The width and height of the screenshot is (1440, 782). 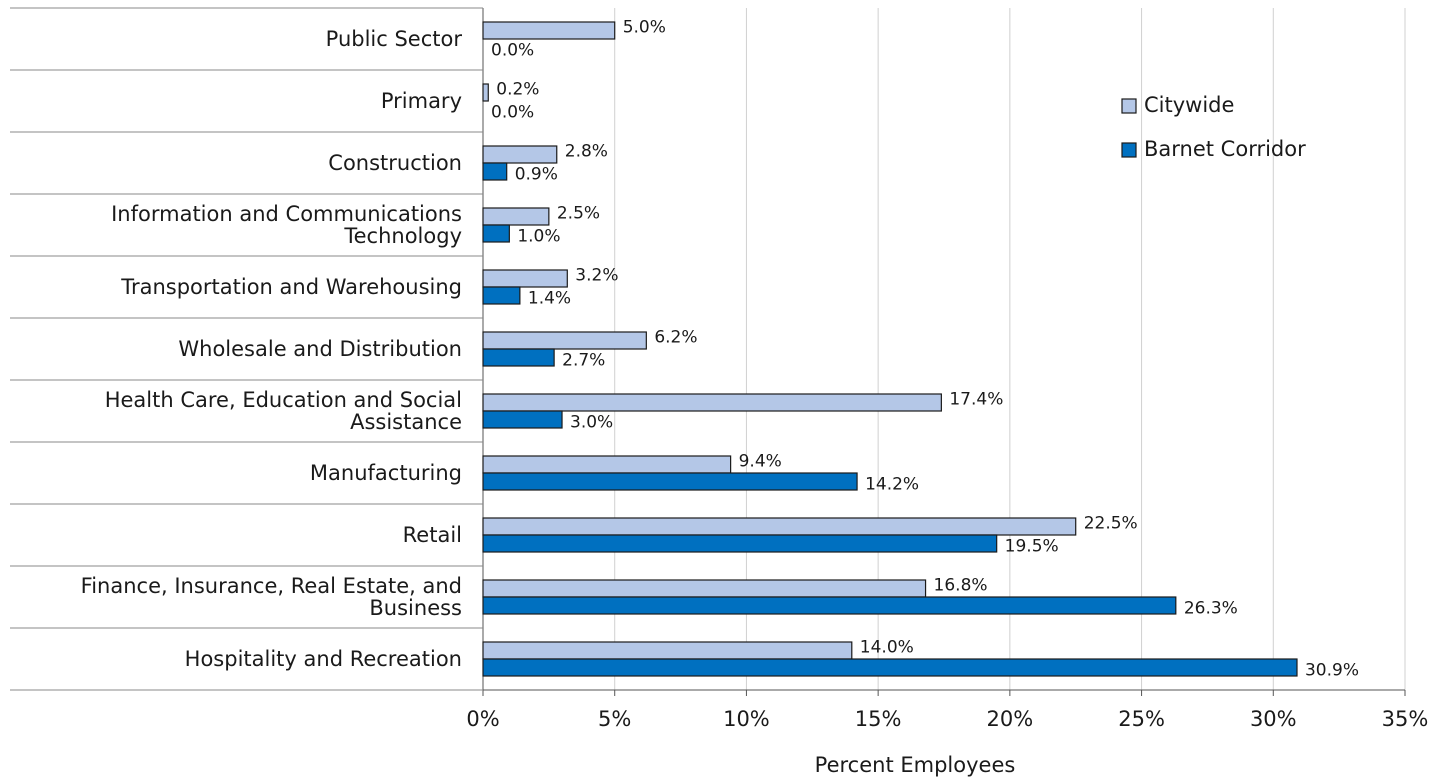 I want to click on value-label: 2.5%, so click(x=578, y=214).